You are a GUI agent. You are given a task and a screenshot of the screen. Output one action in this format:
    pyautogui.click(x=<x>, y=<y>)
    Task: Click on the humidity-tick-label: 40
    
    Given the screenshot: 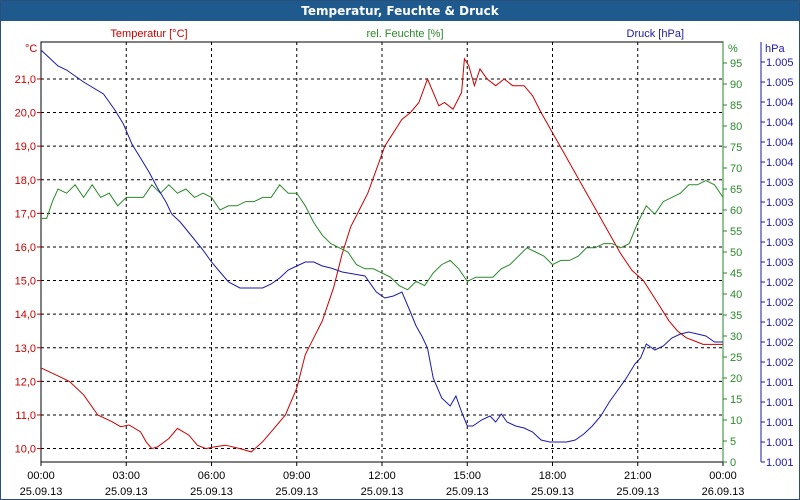 What is the action you would take?
    pyautogui.click(x=736, y=295)
    